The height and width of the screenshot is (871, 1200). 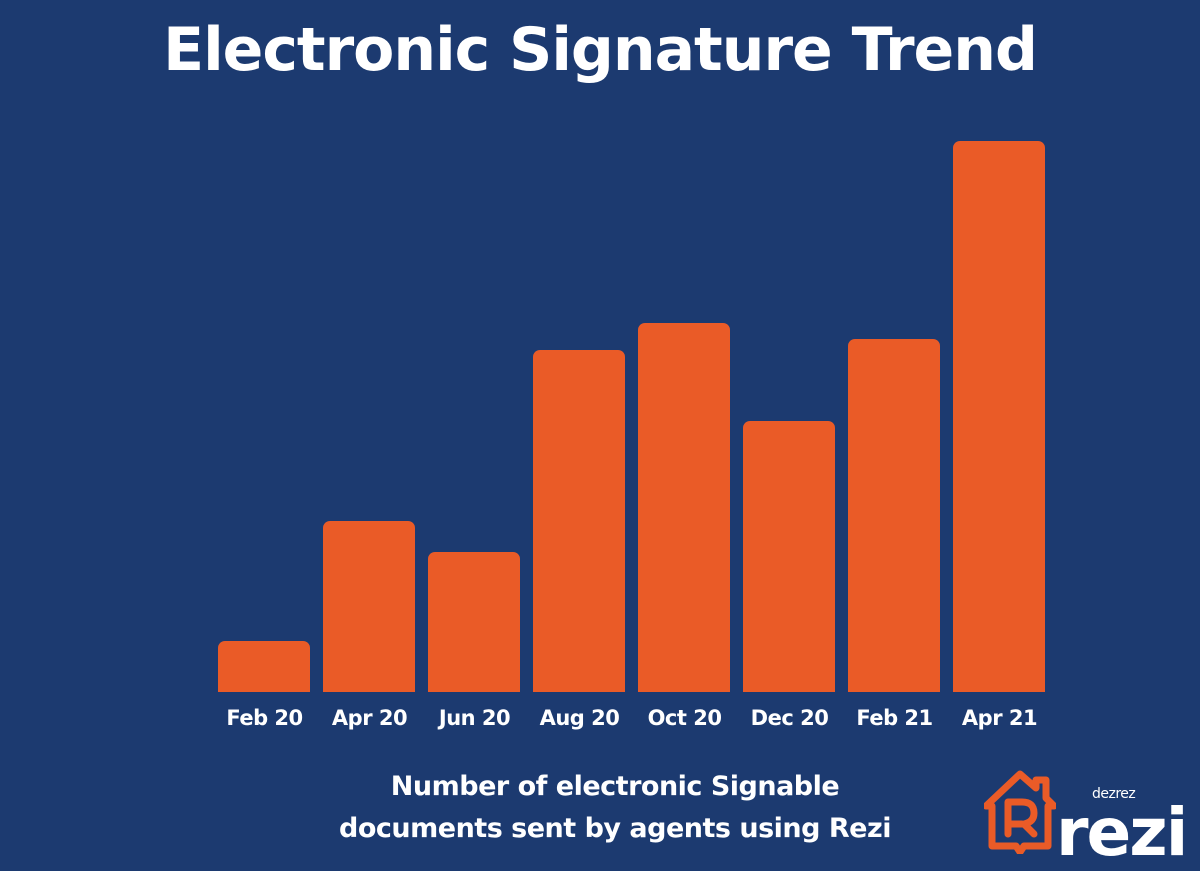 I want to click on x-label: Aug 20, so click(x=579, y=718).